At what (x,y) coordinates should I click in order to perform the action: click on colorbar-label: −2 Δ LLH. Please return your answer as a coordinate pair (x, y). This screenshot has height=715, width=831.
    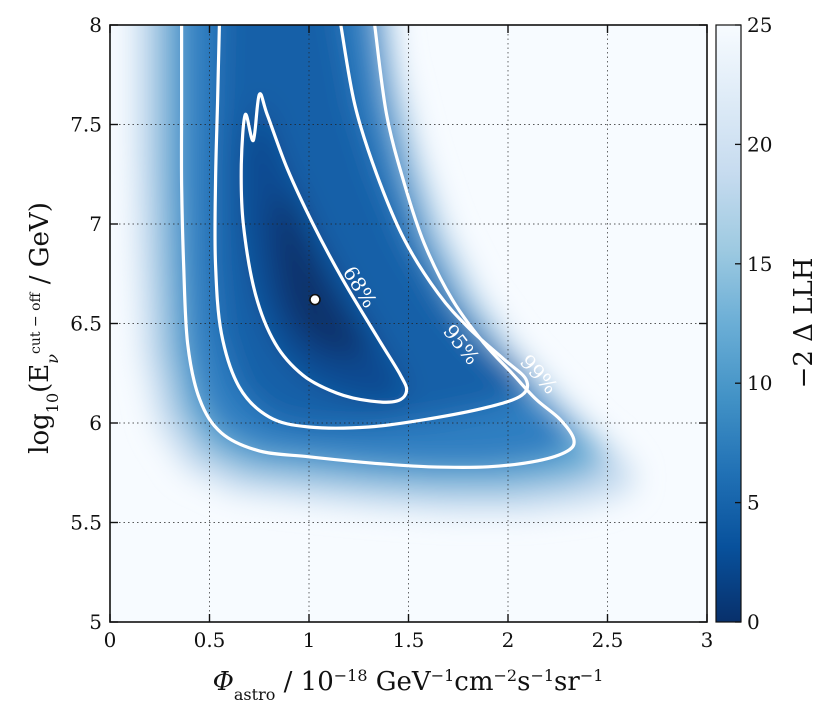
    Looking at the image, I should click on (804, 323).